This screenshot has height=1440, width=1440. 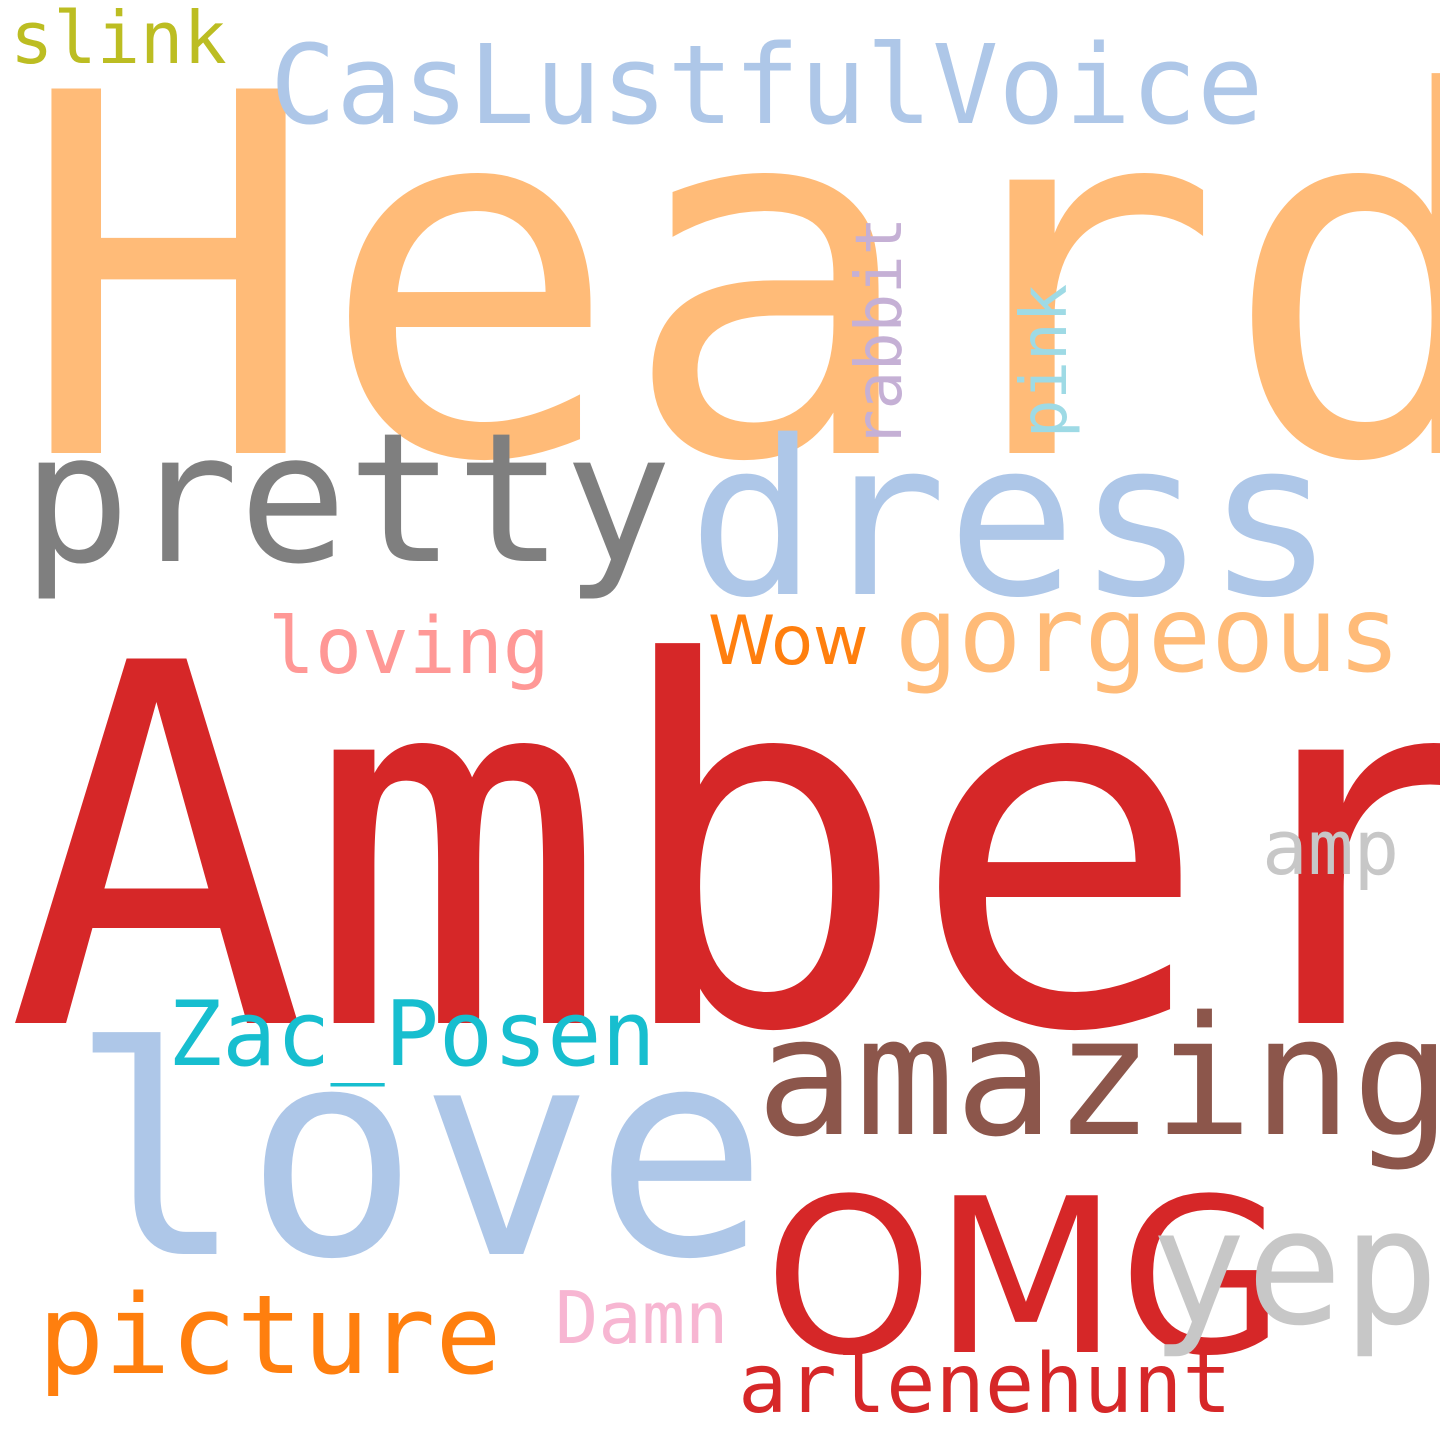 I want to click on word-love: love, so click(x=419, y=1154).